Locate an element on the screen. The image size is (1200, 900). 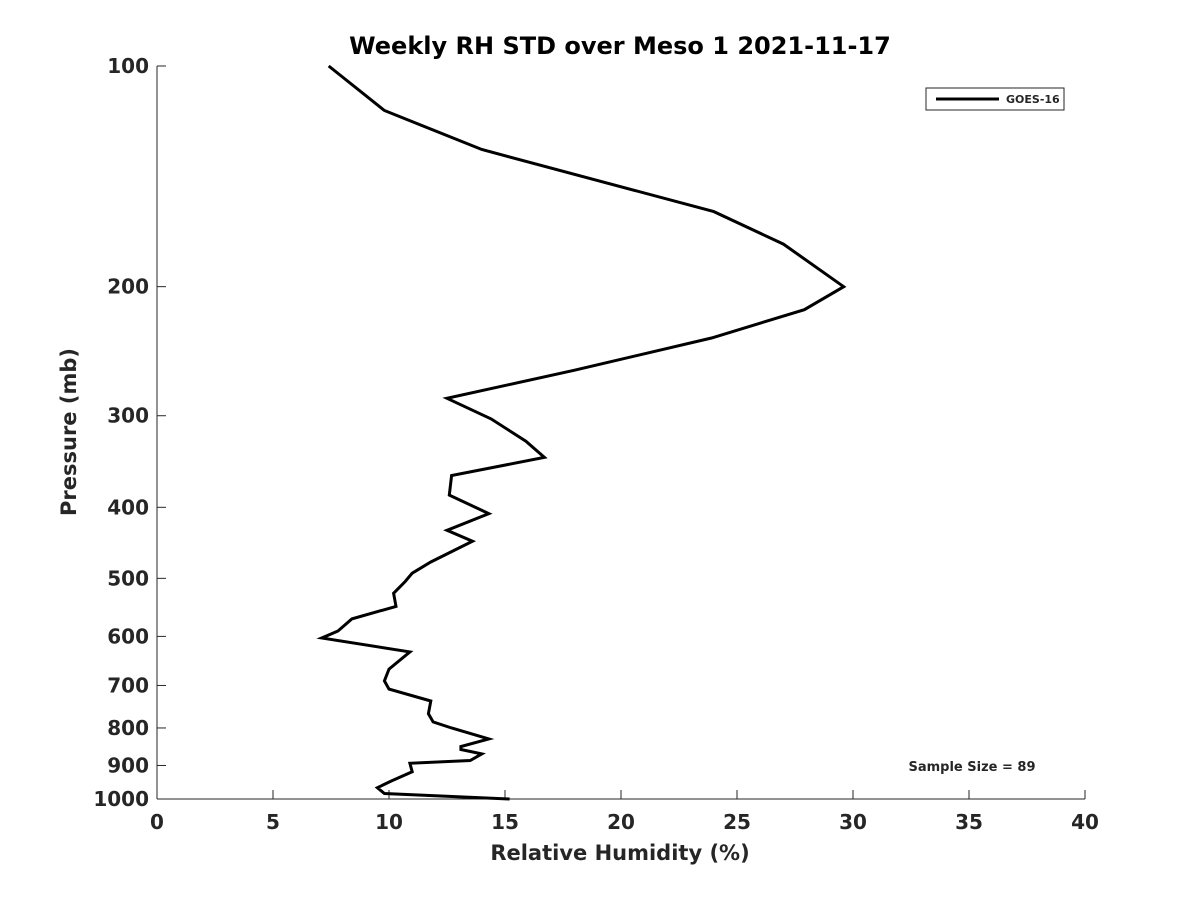
y-axis-label: Pressure (mb) is located at coordinates (69, 432).